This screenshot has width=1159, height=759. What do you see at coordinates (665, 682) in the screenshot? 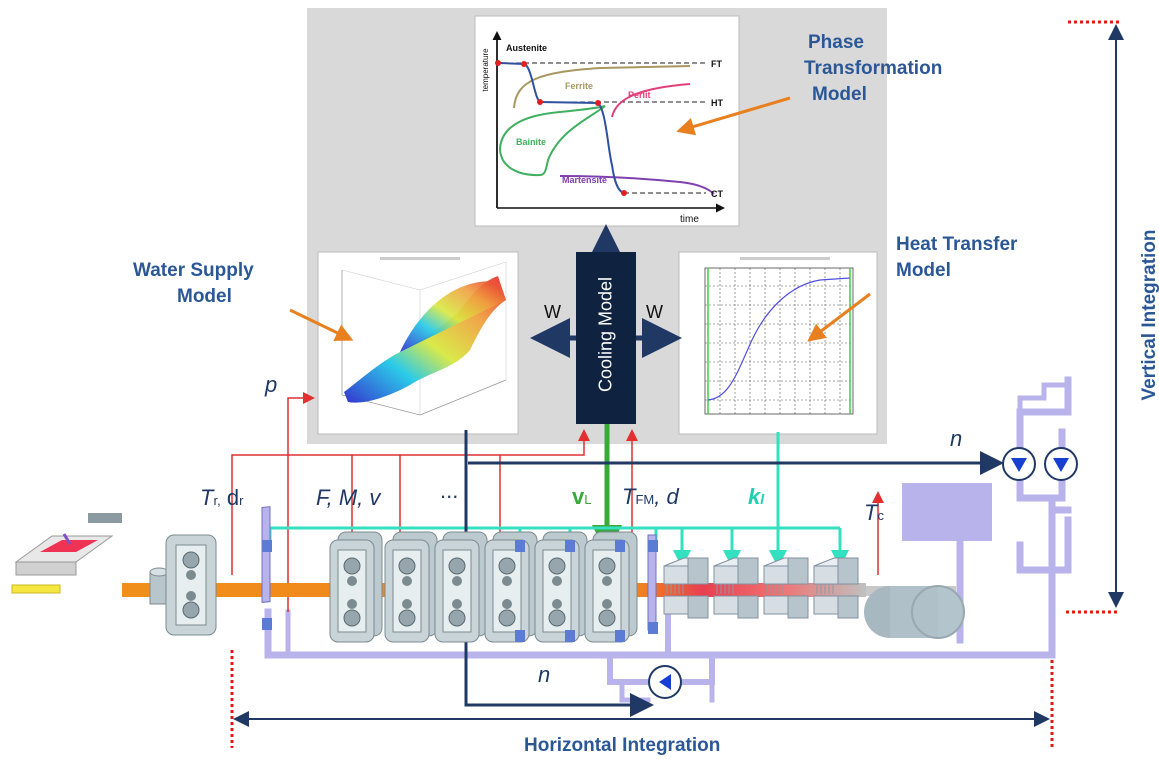
I see `pump-bottom-icon` at bounding box center [665, 682].